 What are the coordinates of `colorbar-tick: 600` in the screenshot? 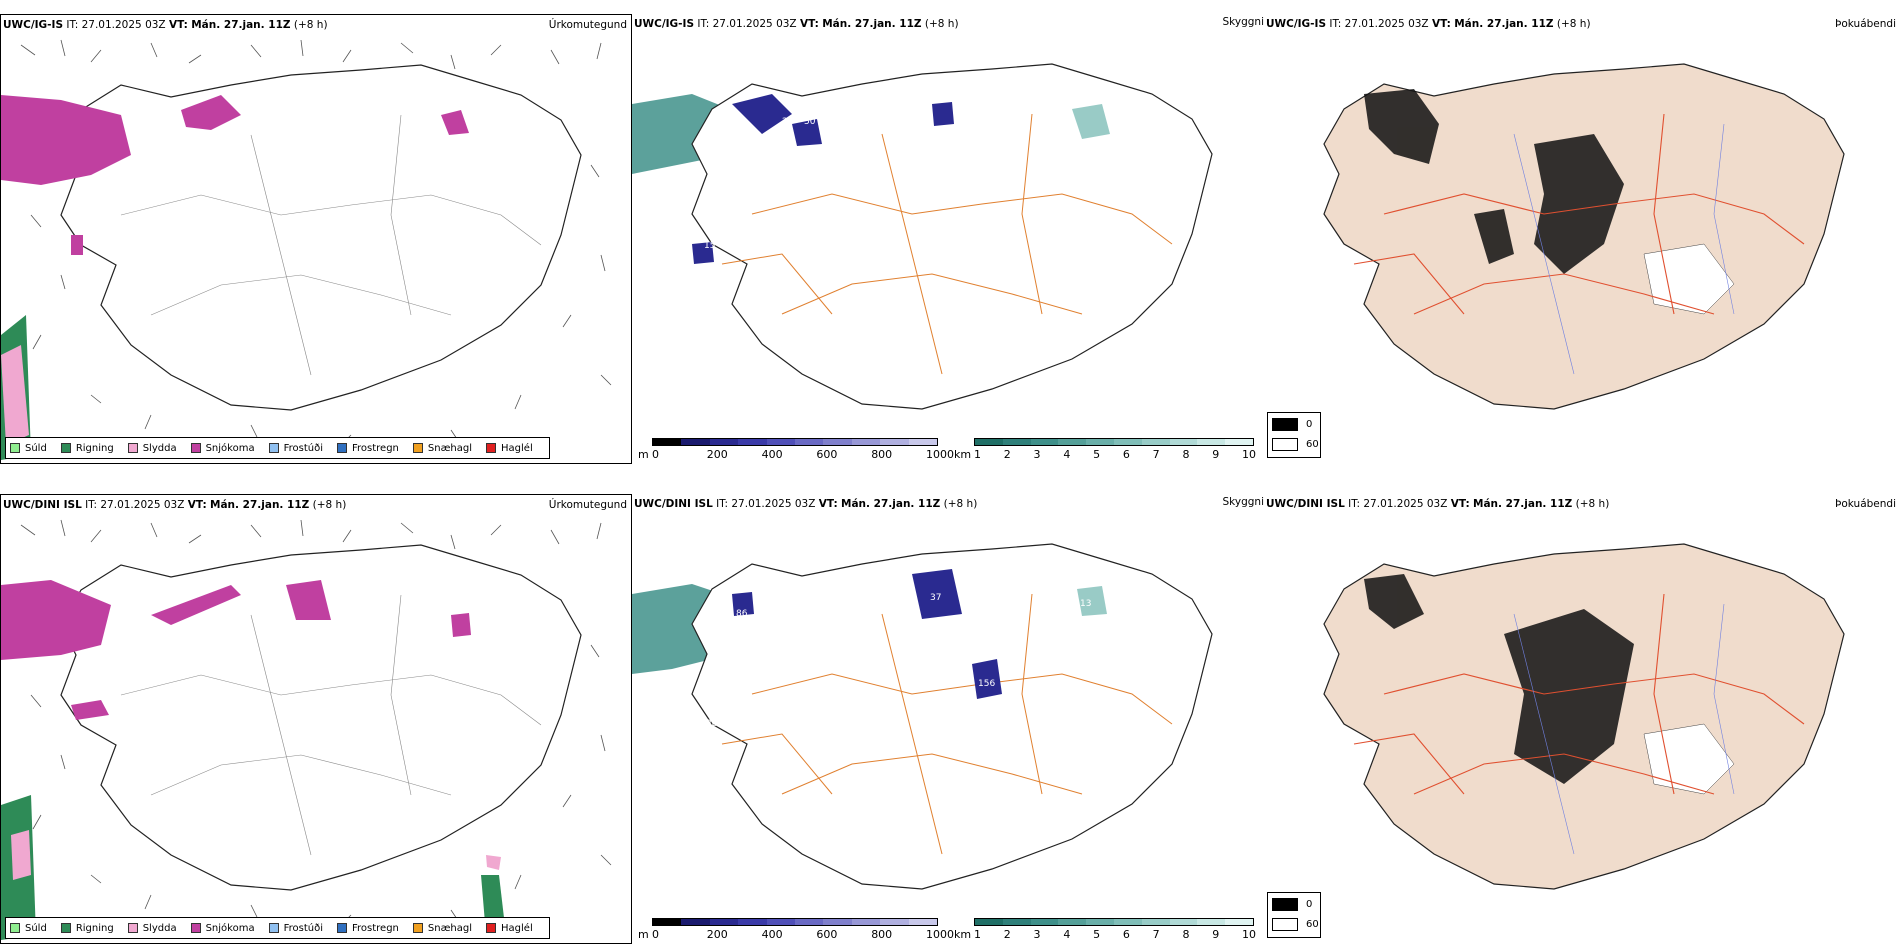 It's located at (827, 934).